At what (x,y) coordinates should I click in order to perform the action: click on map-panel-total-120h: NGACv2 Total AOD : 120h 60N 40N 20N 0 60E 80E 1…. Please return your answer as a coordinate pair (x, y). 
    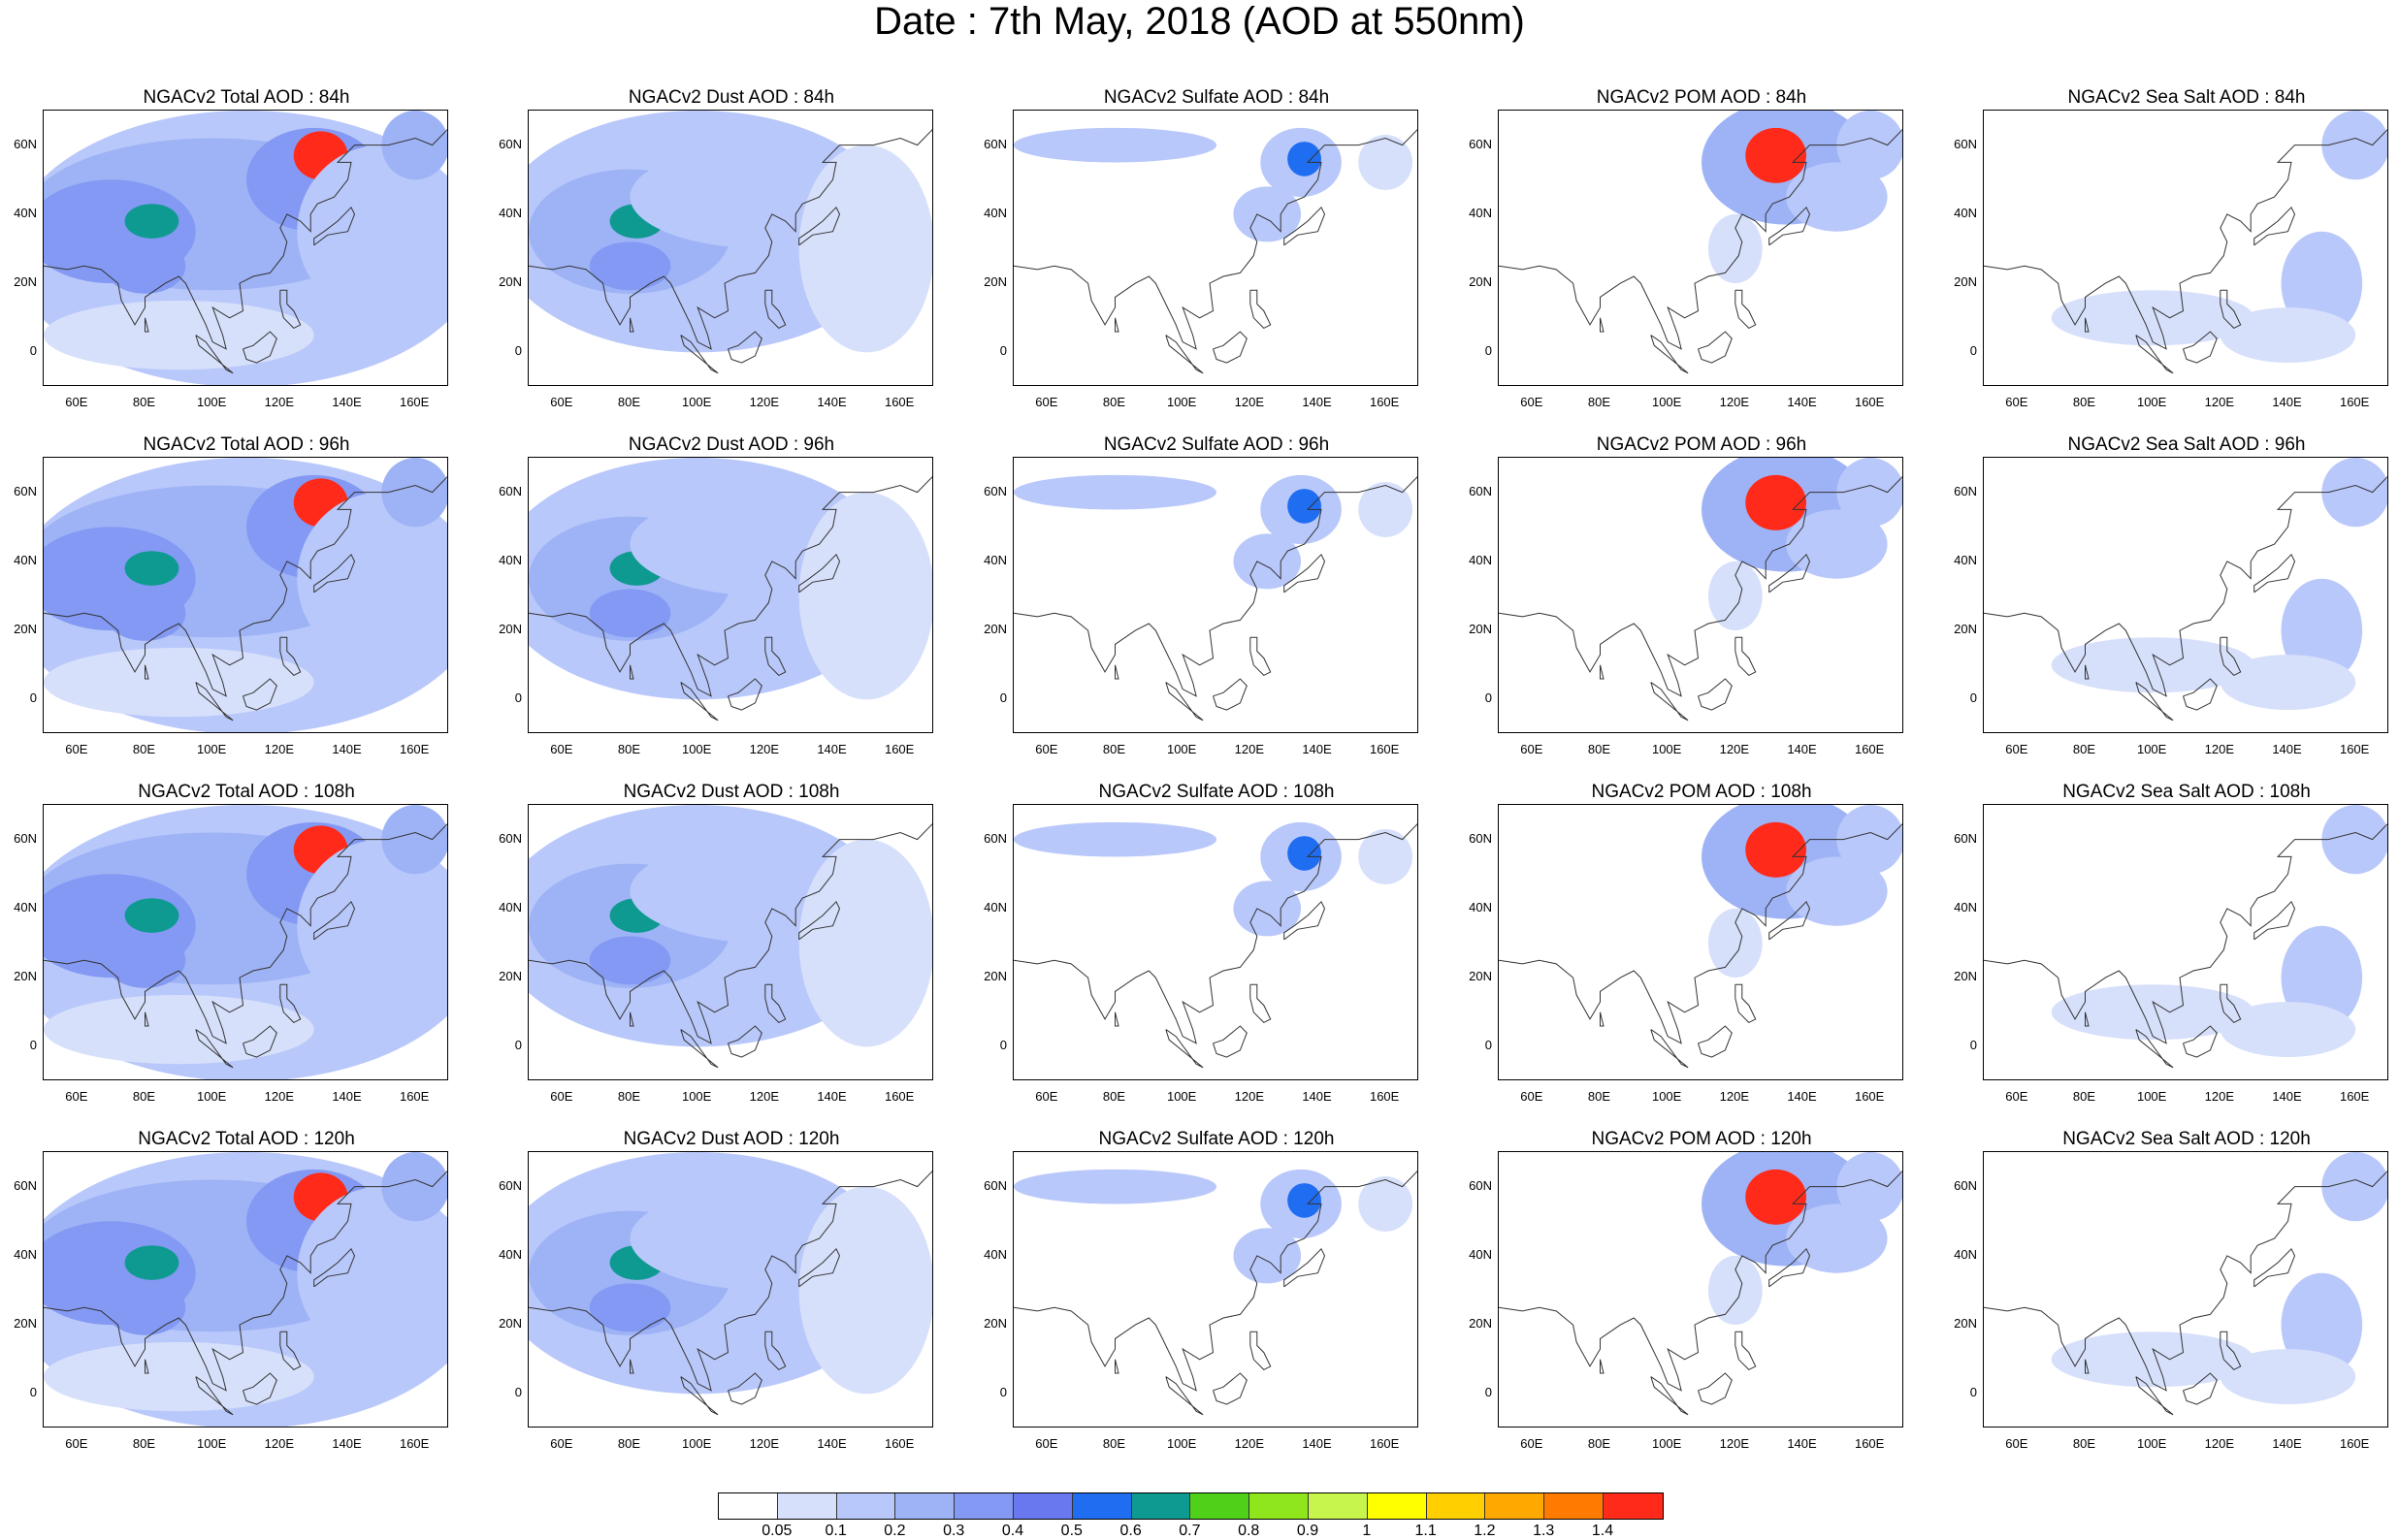
    Looking at the image, I should click on (243, 1302).